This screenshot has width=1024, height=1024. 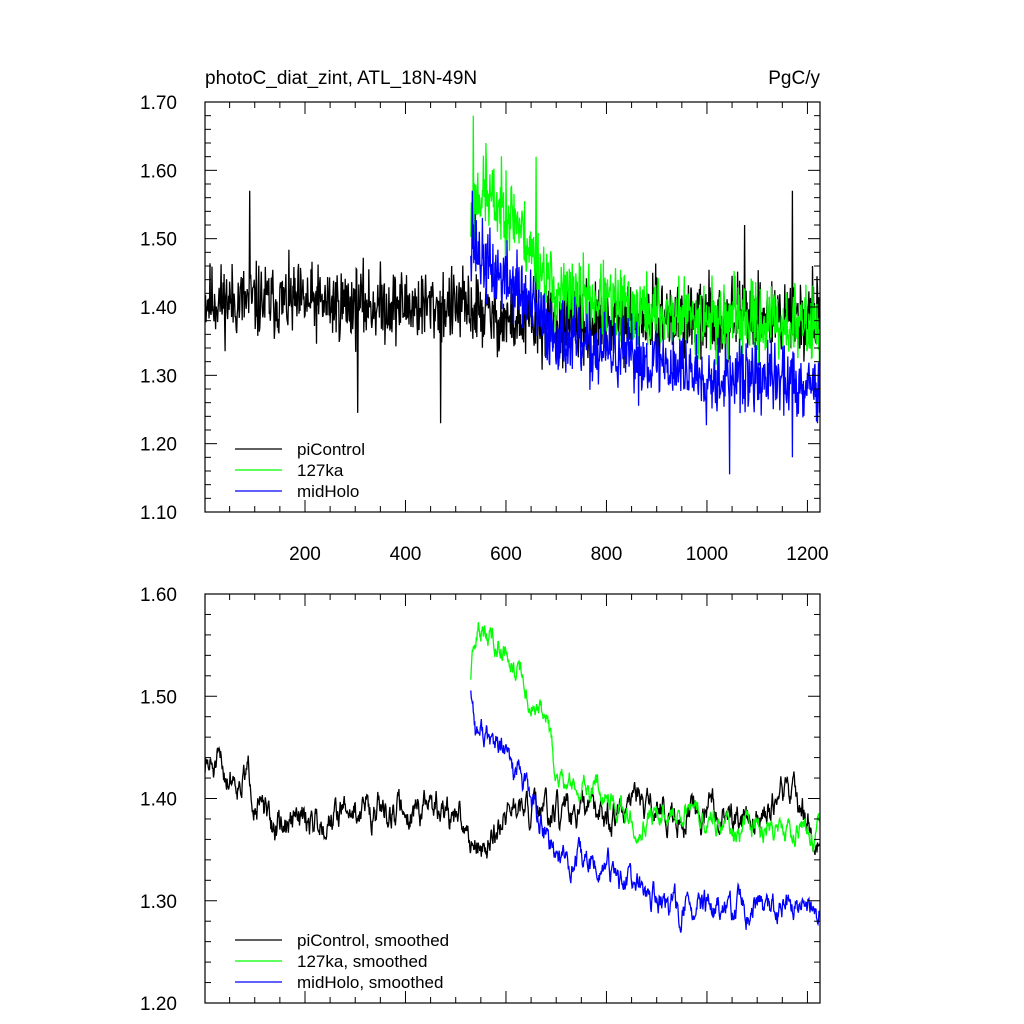 What do you see at coordinates (305, 554) in the screenshot?
I see `x-tick-label: 200` at bounding box center [305, 554].